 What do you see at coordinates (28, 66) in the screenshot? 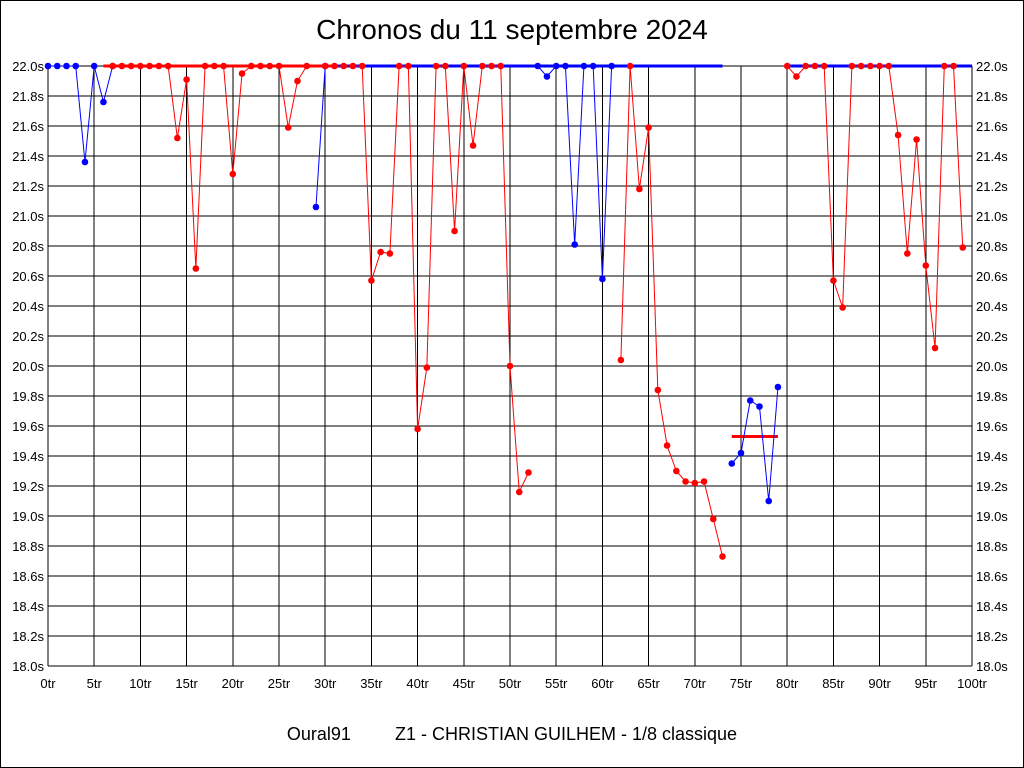
I see `y-tick-label-left: 22.0s` at bounding box center [28, 66].